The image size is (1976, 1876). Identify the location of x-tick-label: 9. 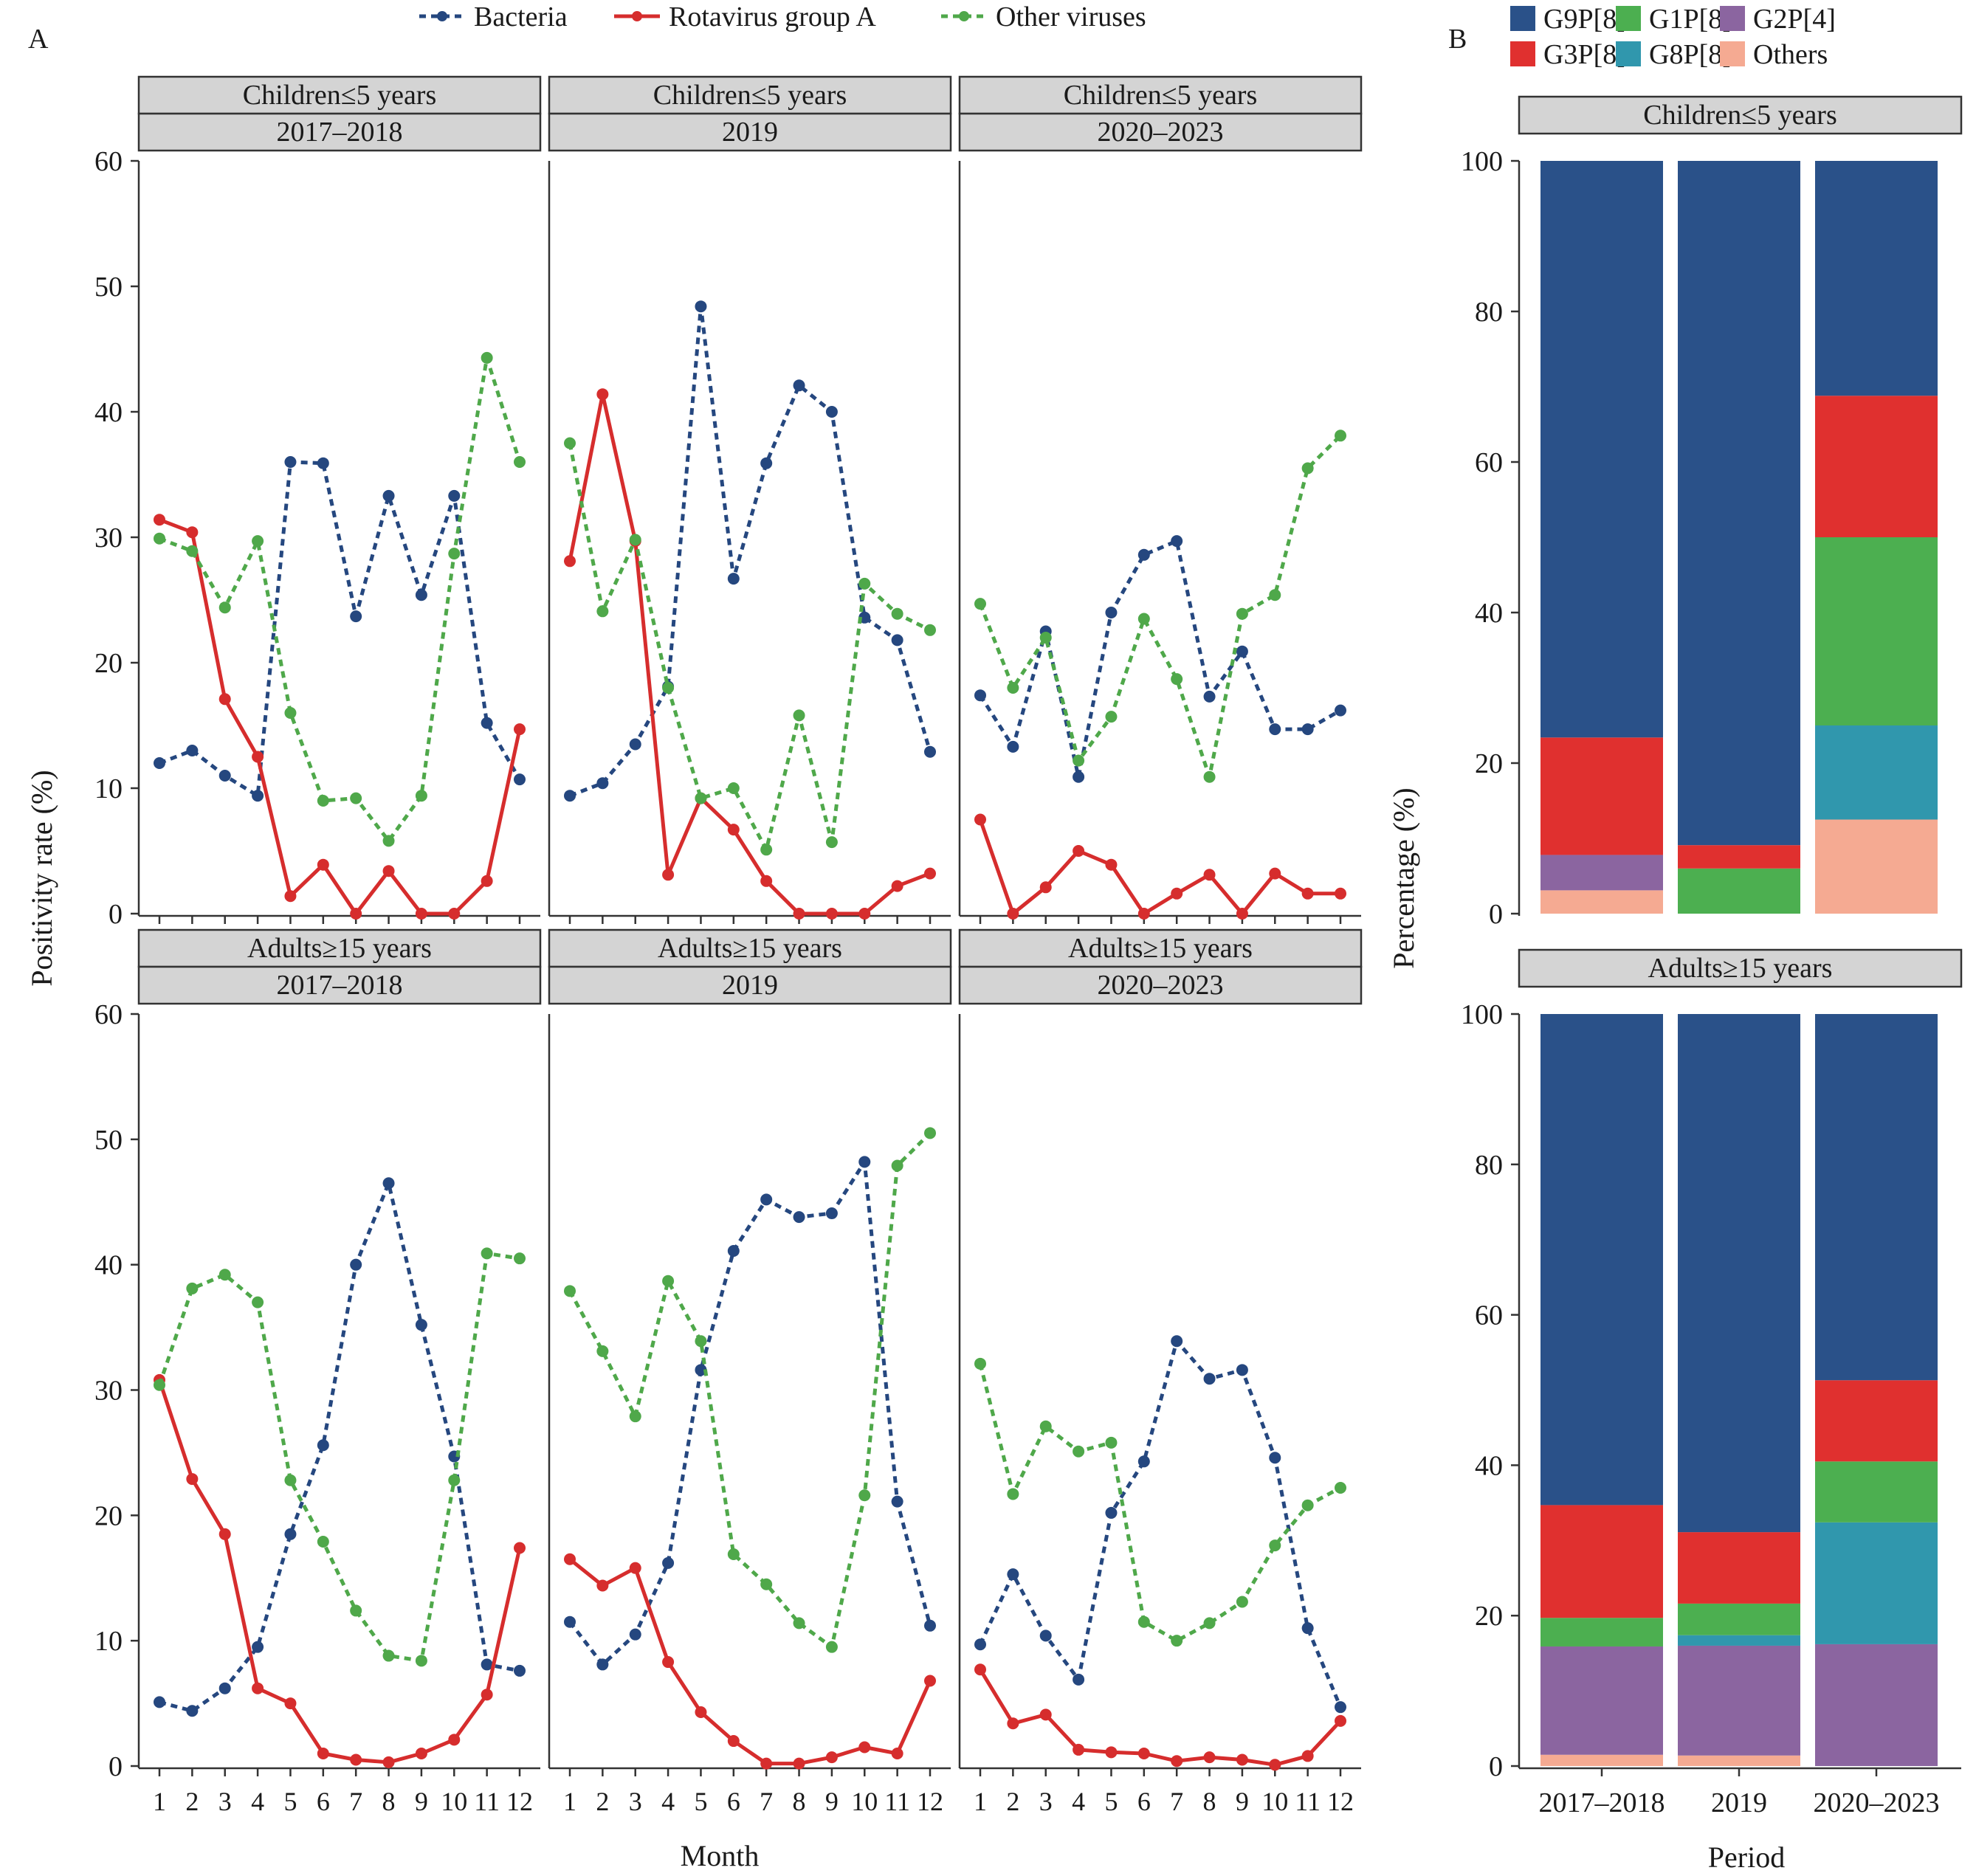
(1242, 1801).